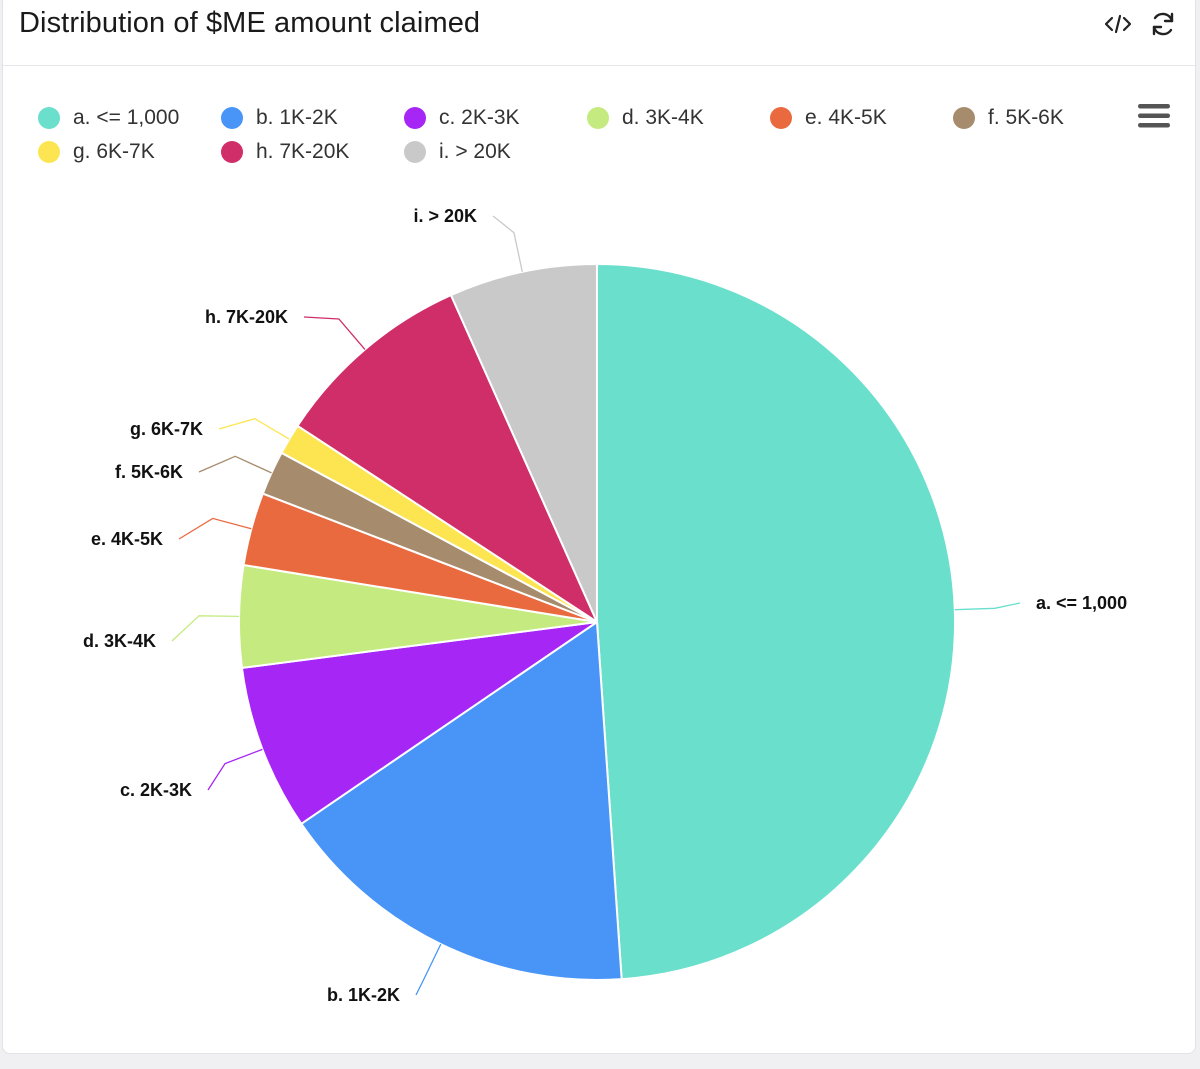 Image resolution: width=1200 pixels, height=1069 pixels. Describe the element at coordinates (1154, 116) in the screenshot. I see `hamburger-menu-icon` at that location.